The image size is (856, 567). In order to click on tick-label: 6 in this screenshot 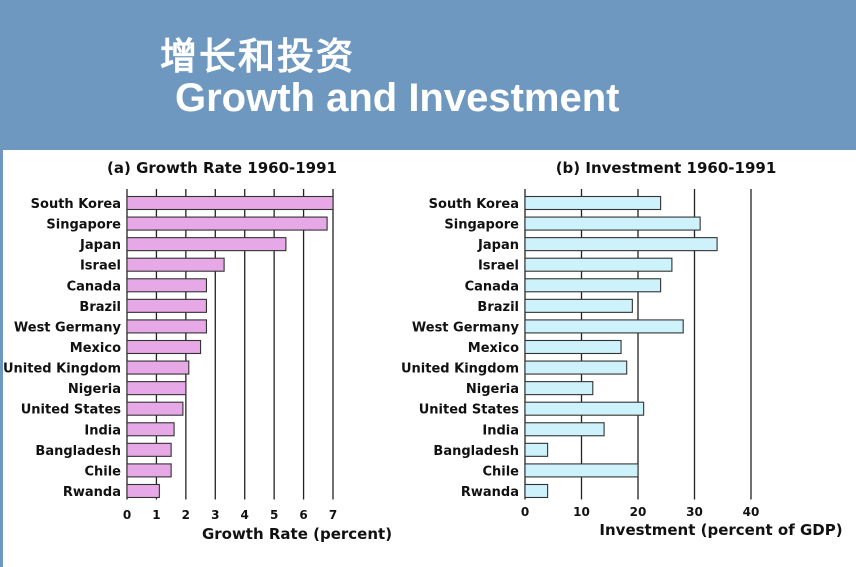, I will do `click(303, 515)`.